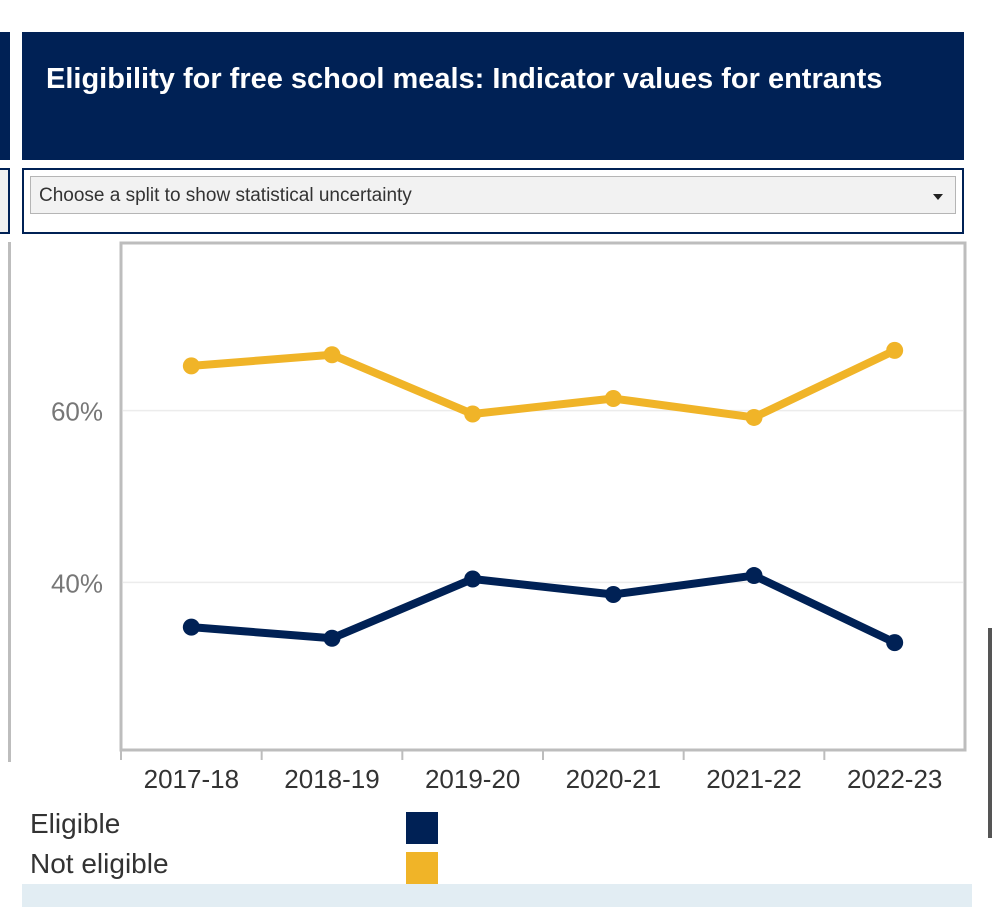 This screenshot has width=999, height=907. I want to click on footer-bar, so click(497, 895).